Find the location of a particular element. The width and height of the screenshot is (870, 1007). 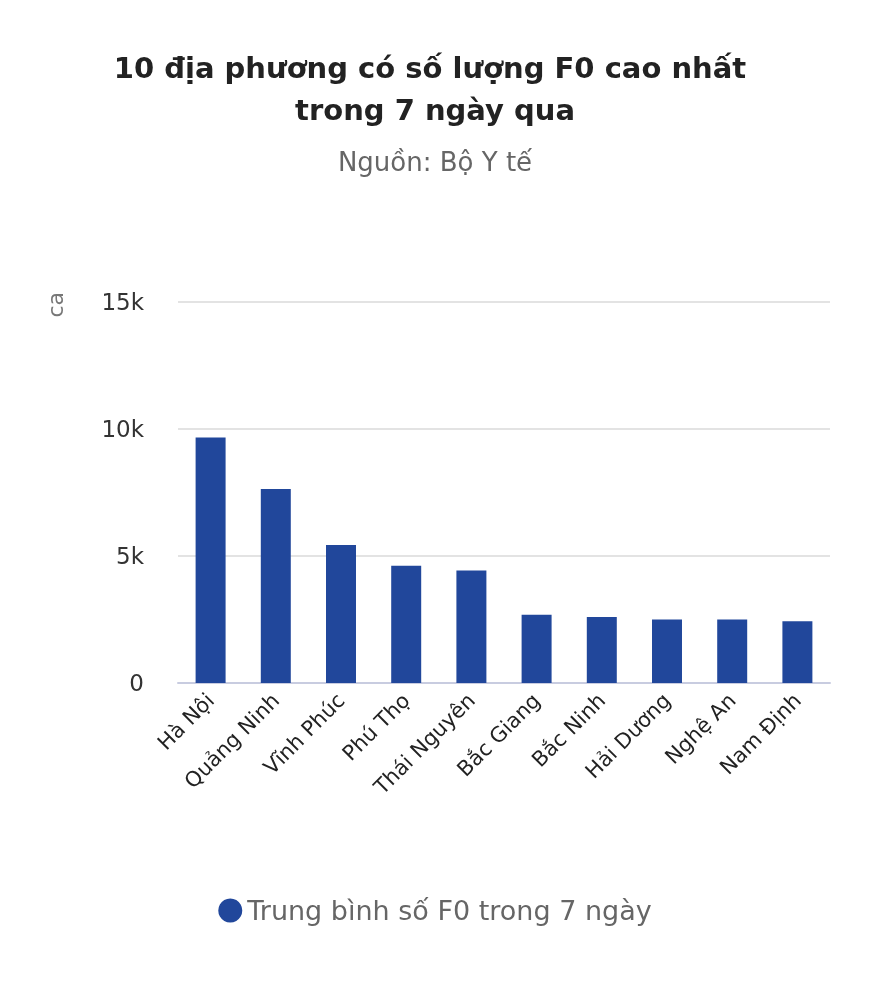

y-tick-label: 10k is located at coordinates (123, 429).